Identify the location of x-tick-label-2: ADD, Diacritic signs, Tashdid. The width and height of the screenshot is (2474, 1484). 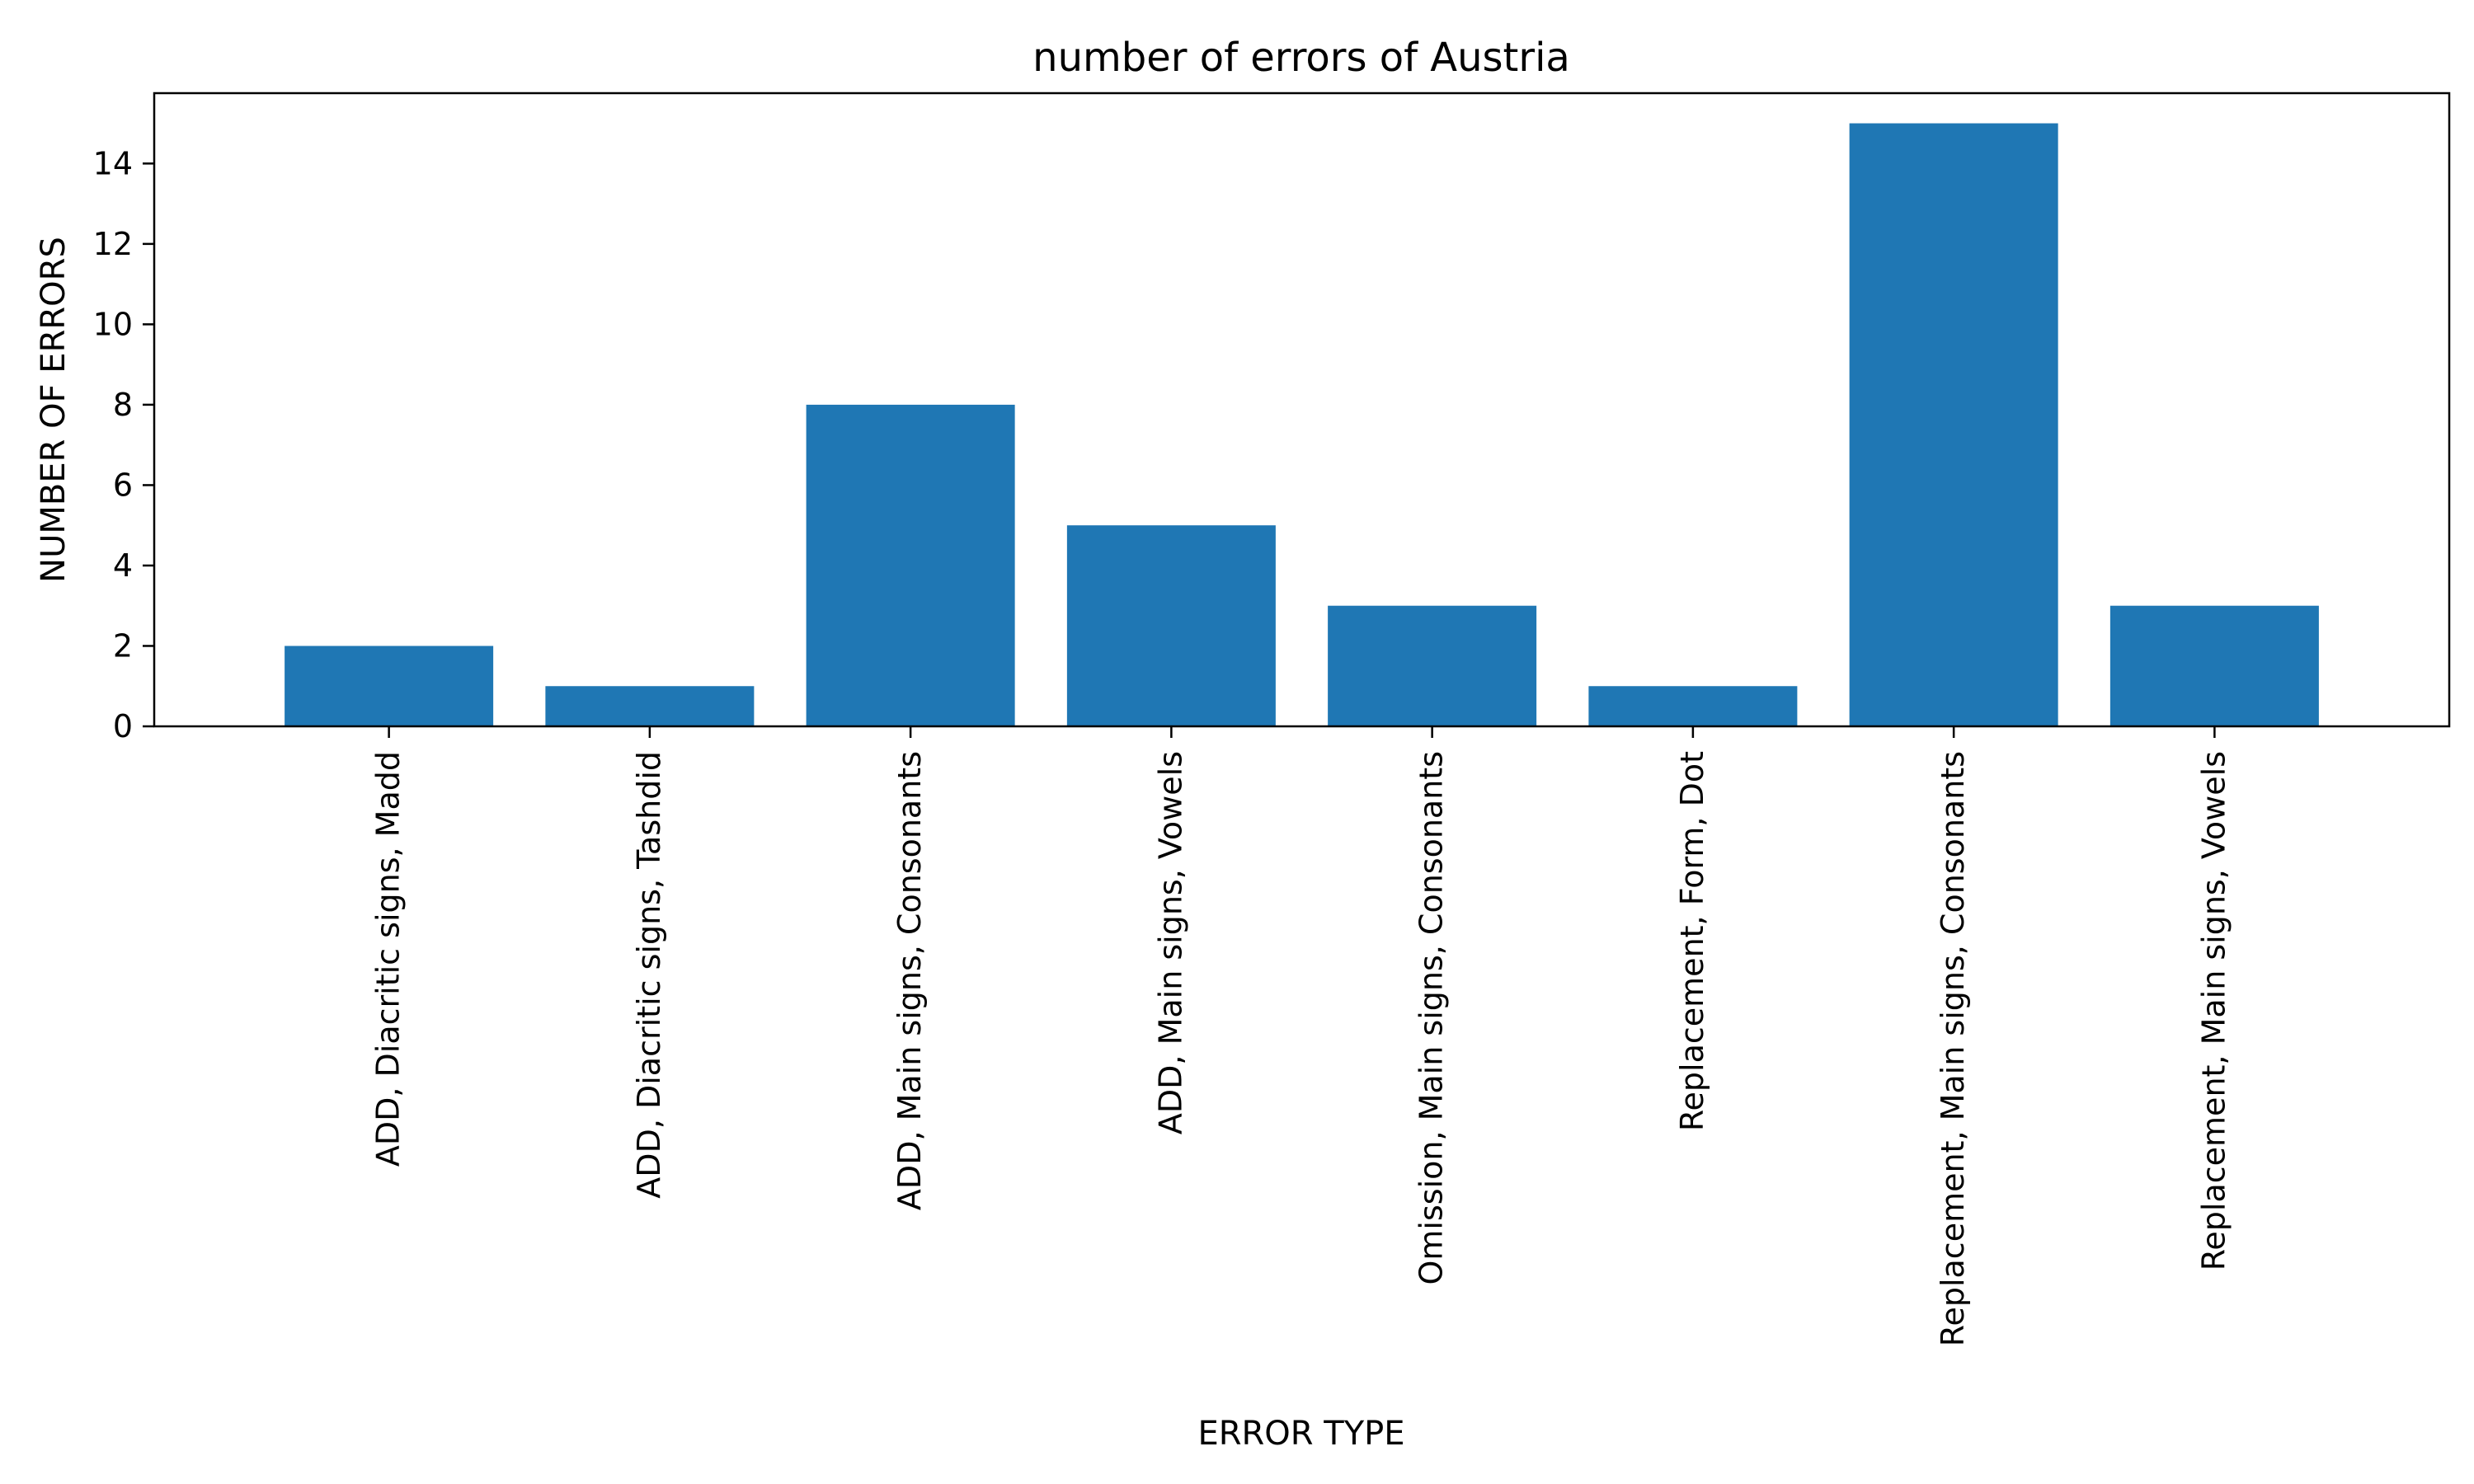
(649, 975).